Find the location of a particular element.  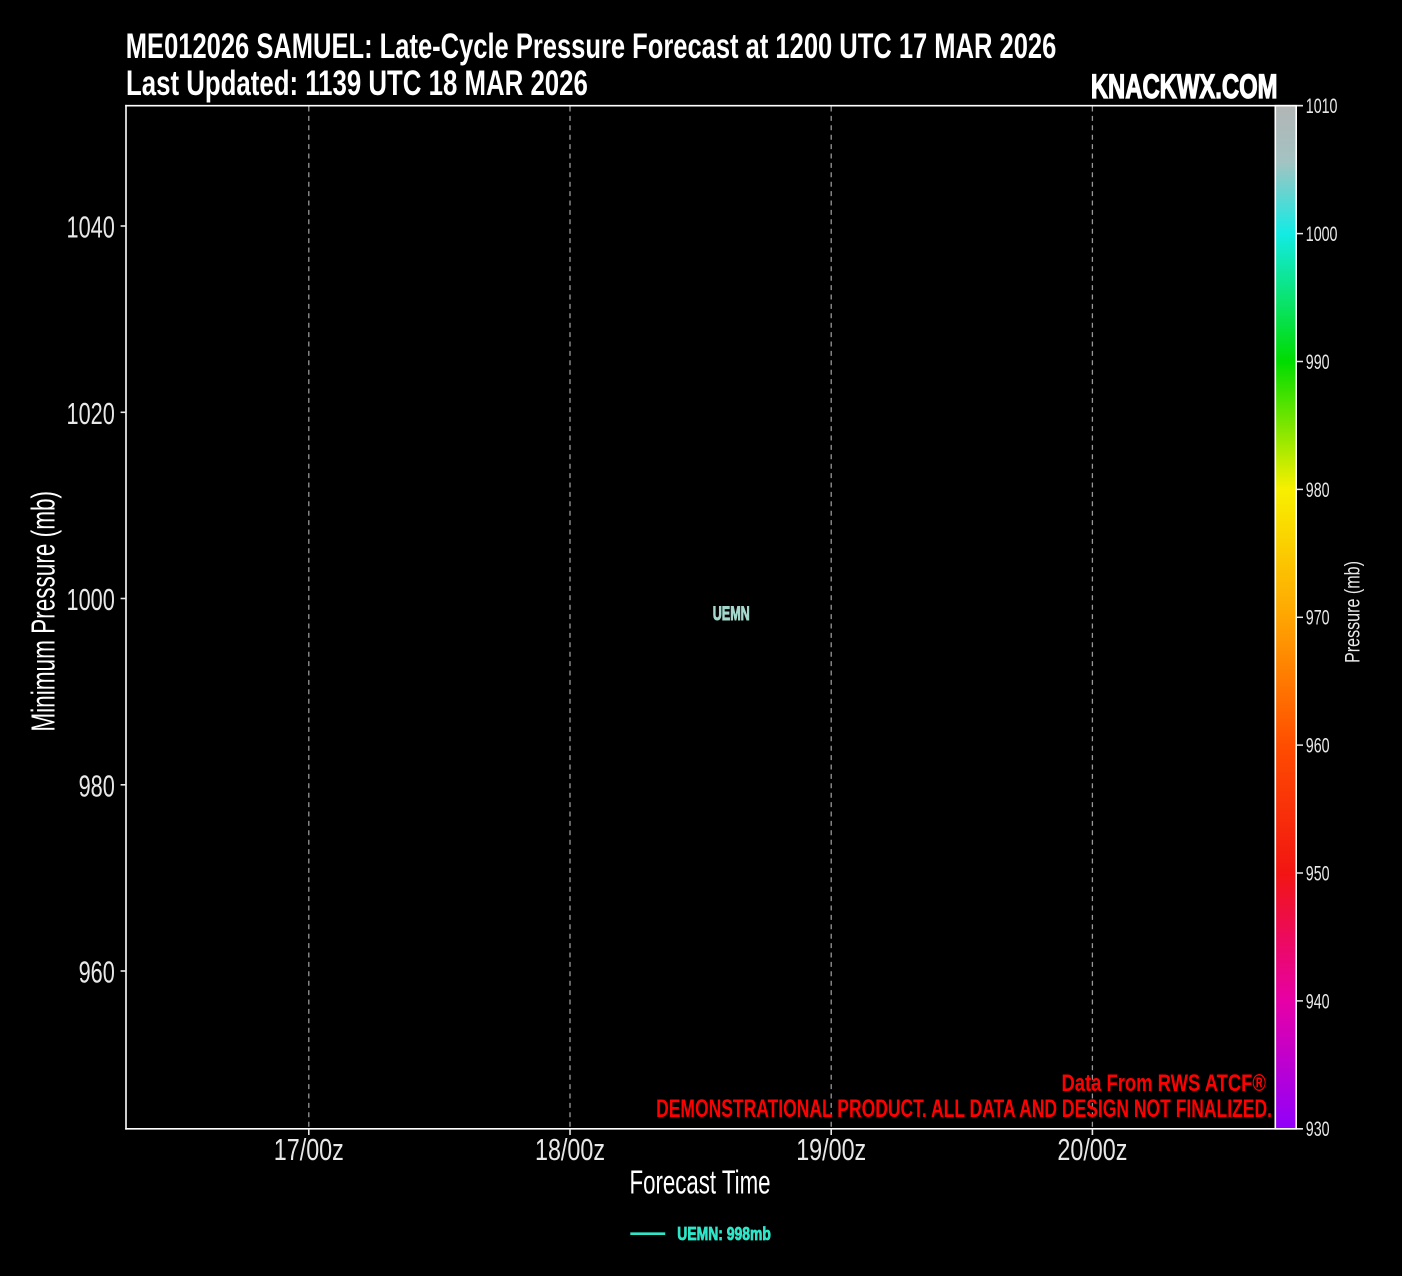

svg-text: UEMN is located at coordinates (731, 613).